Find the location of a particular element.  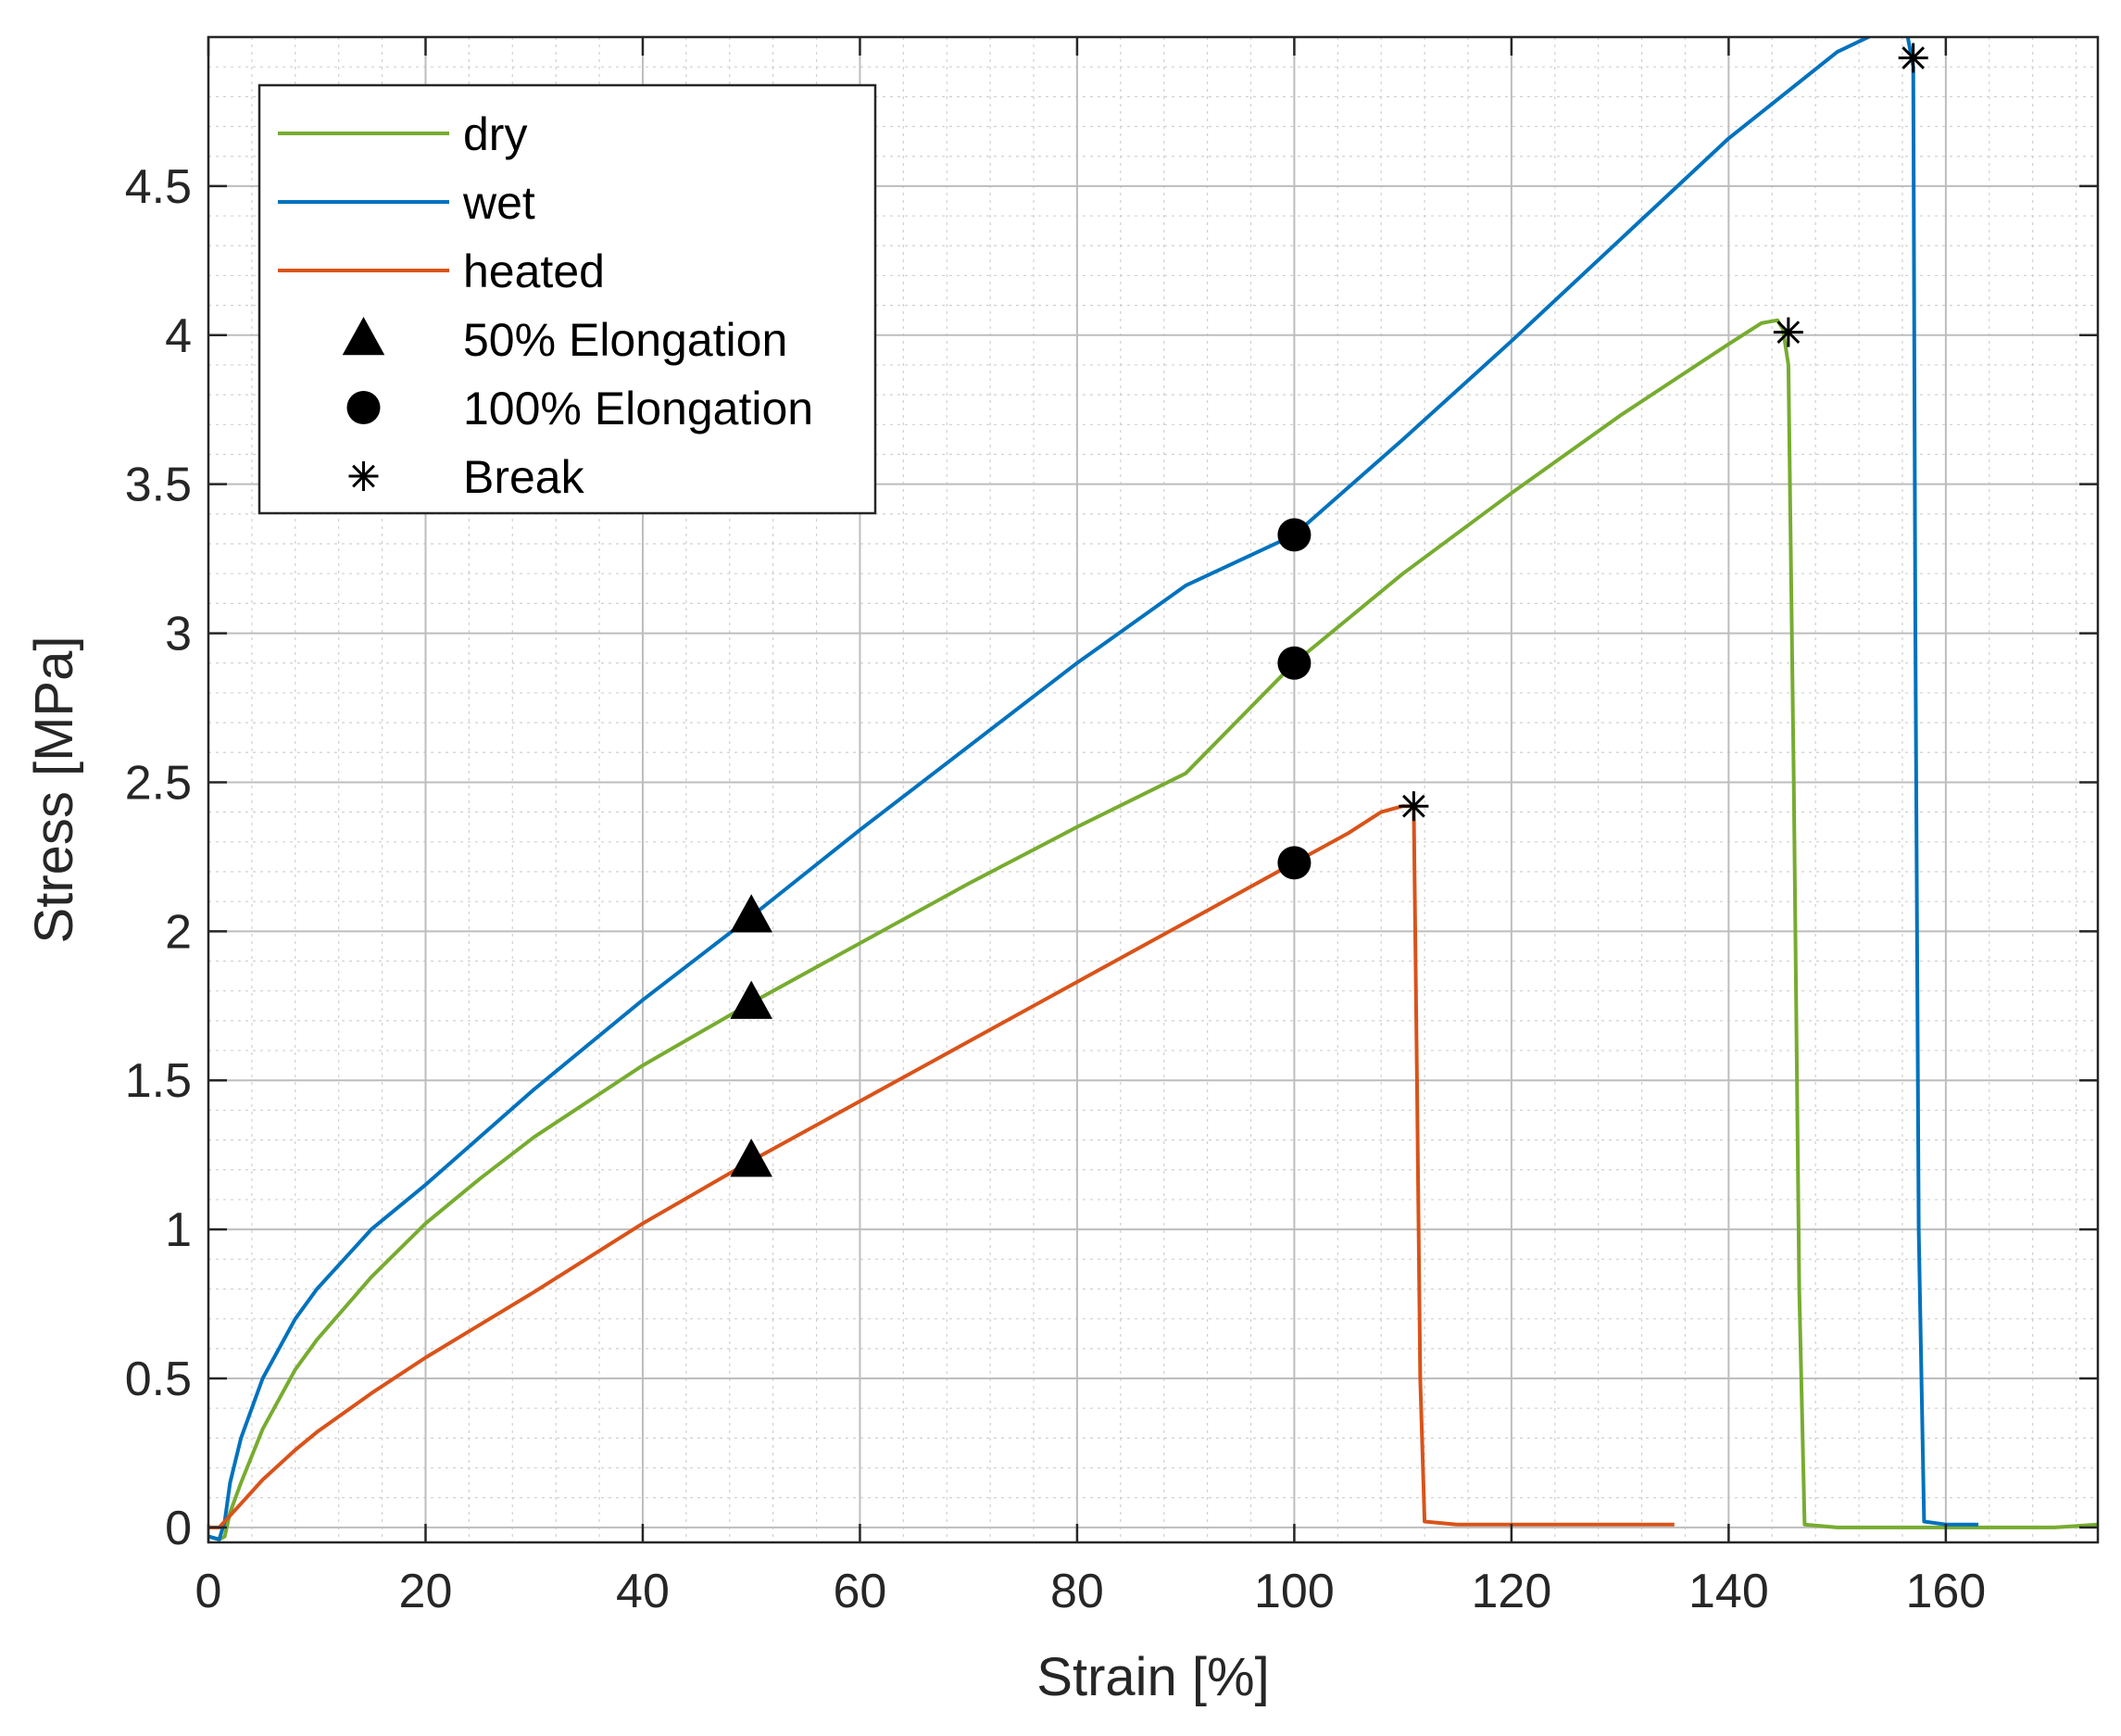

x-tick-label: 120 is located at coordinates (1512, 1591).